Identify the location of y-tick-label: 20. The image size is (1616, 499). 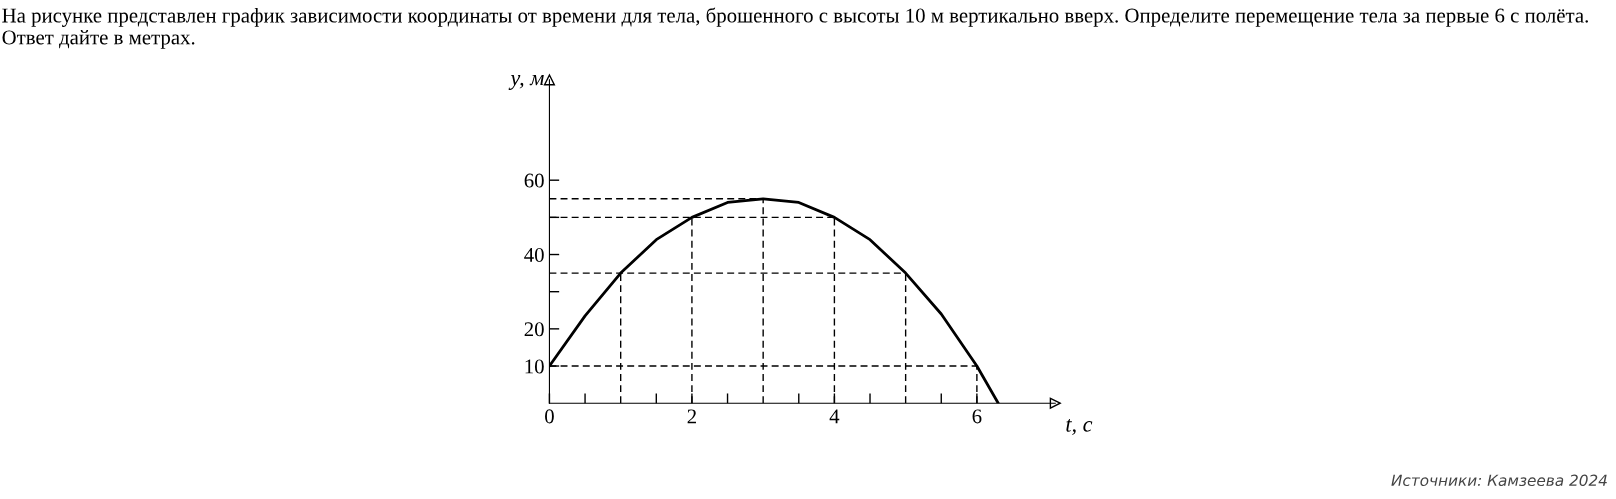
(534, 329).